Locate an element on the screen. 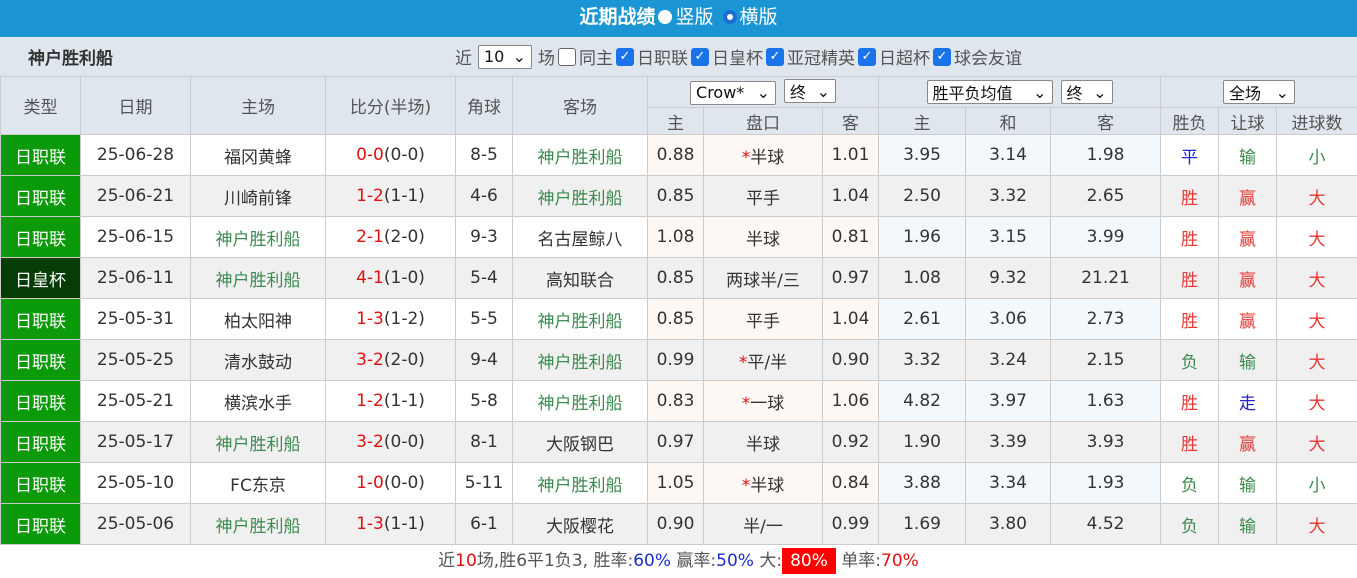 The height and width of the screenshot is (578, 1357). score: 0-0(0-0) is located at coordinates (391, 155).